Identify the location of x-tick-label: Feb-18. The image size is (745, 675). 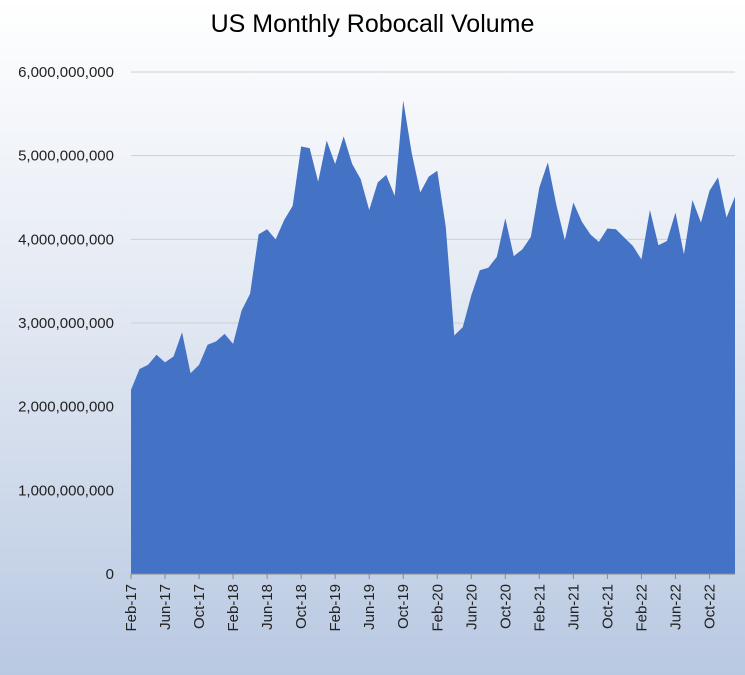
(233, 608).